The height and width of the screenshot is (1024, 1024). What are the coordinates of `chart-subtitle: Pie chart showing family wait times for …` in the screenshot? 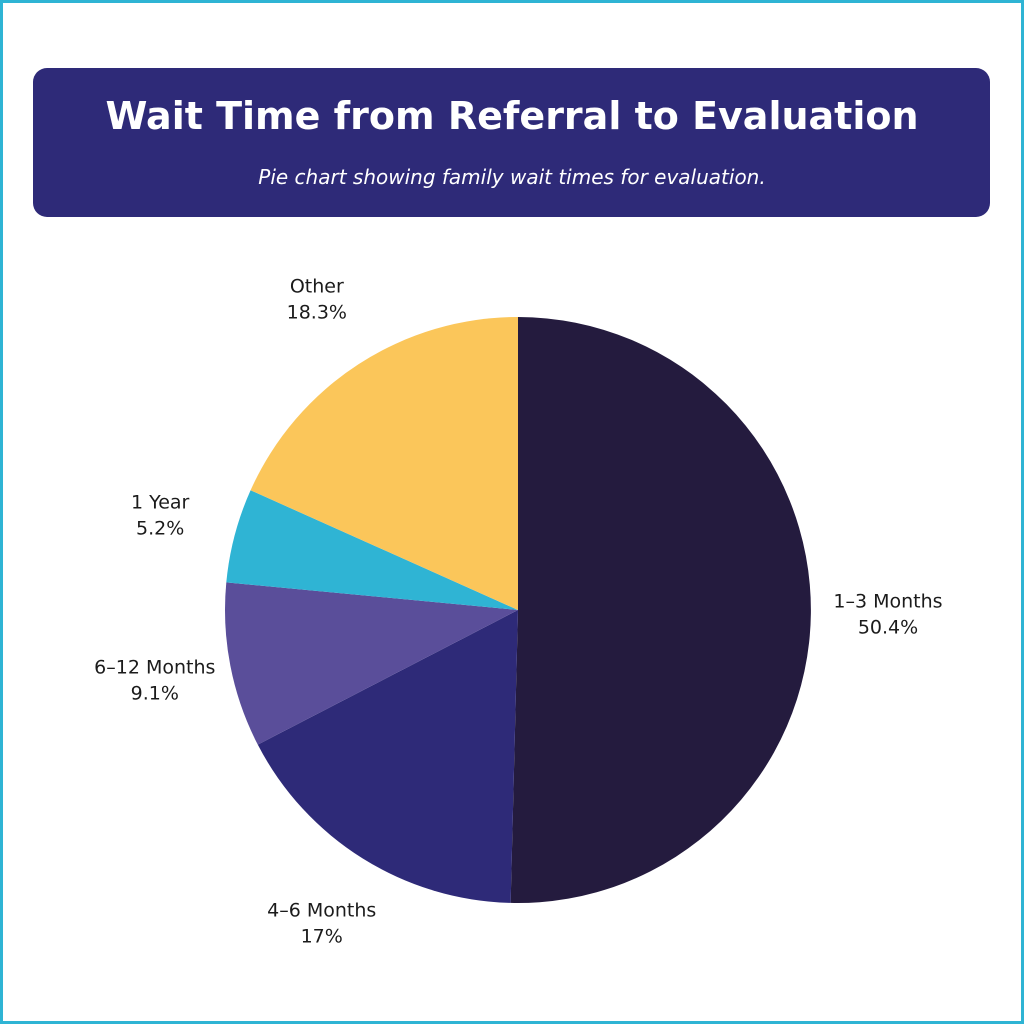 It's located at (512, 177).